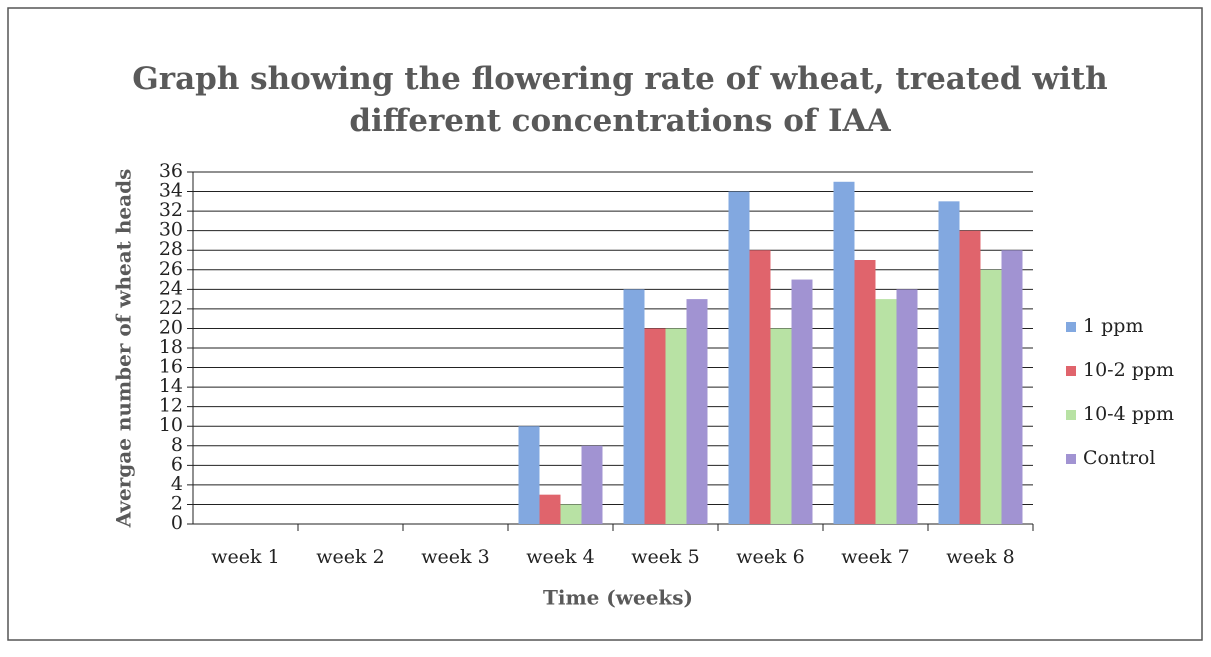  Describe the element at coordinates (665, 557) in the screenshot. I see `x-tick-label: week 5` at that location.